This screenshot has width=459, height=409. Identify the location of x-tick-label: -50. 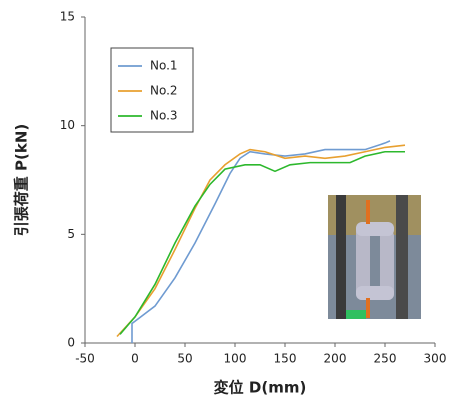
(85, 359).